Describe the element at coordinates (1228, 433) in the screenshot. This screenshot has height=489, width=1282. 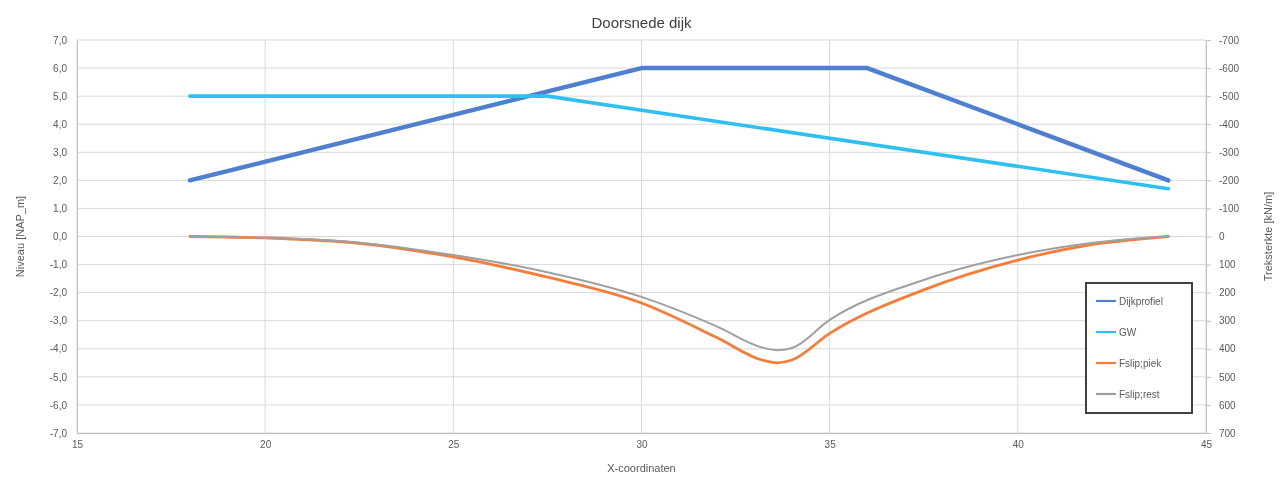
I see `y2-tick-label: 700` at that location.